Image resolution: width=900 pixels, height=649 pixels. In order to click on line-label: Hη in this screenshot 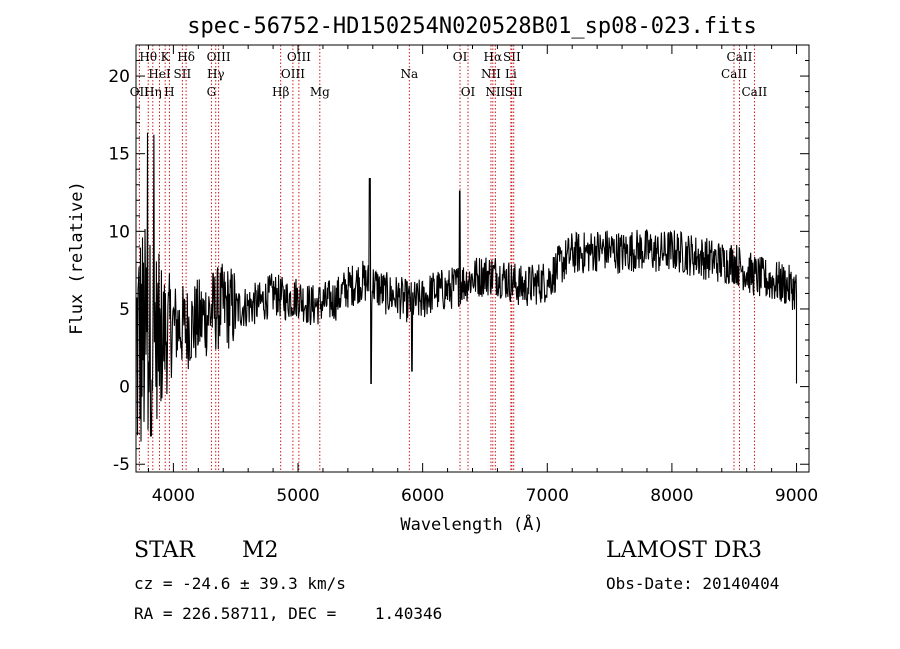, I will do `click(153, 92)`.